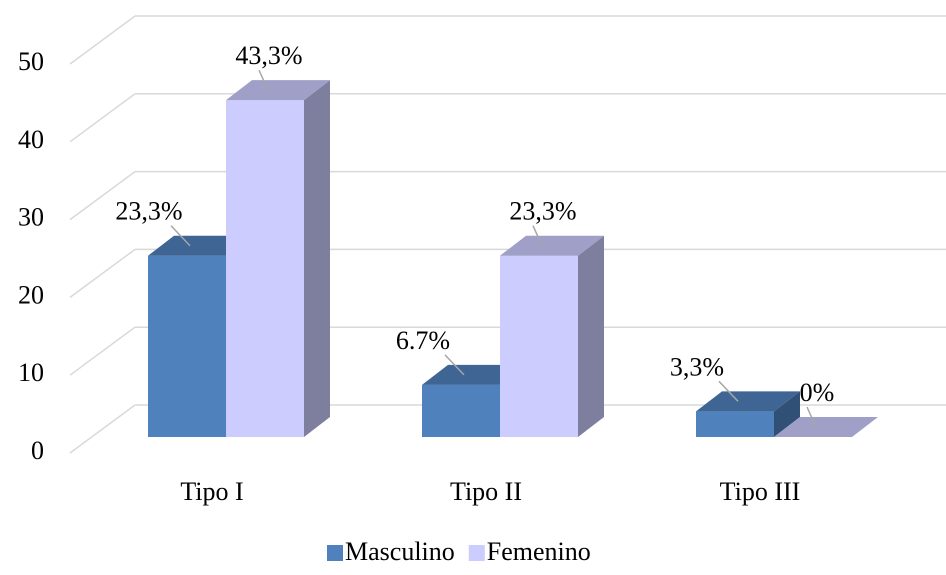 This screenshot has height=575, width=946. I want to click on y-tick-label: 10, so click(31, 372).